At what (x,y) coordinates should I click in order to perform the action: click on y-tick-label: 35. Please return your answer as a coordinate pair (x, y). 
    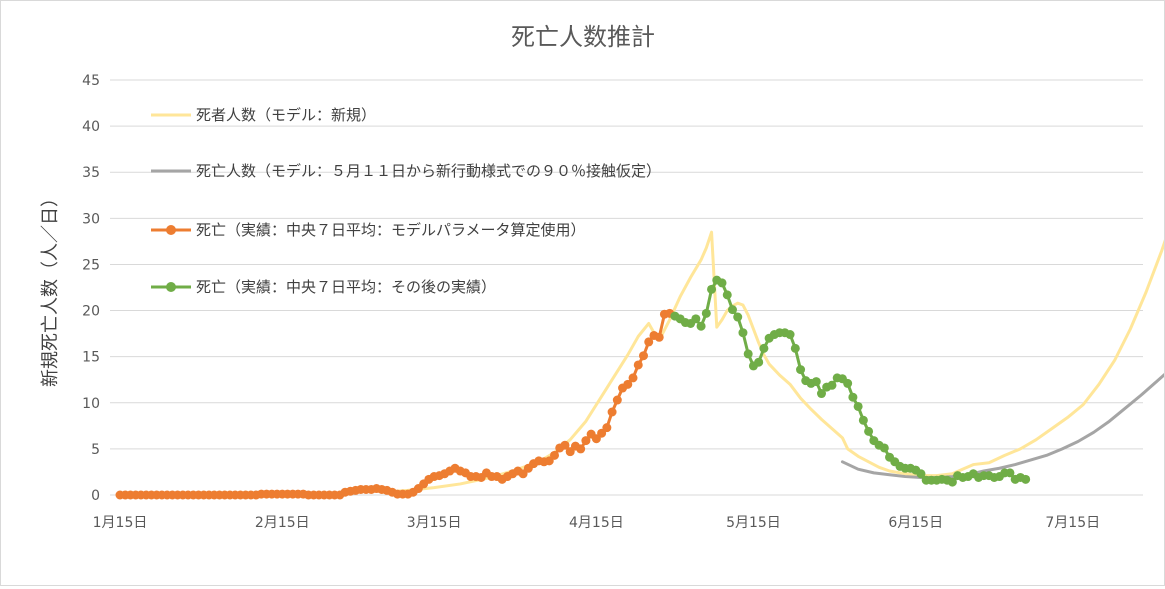
    Looking at the image, I should click on (91, 173).